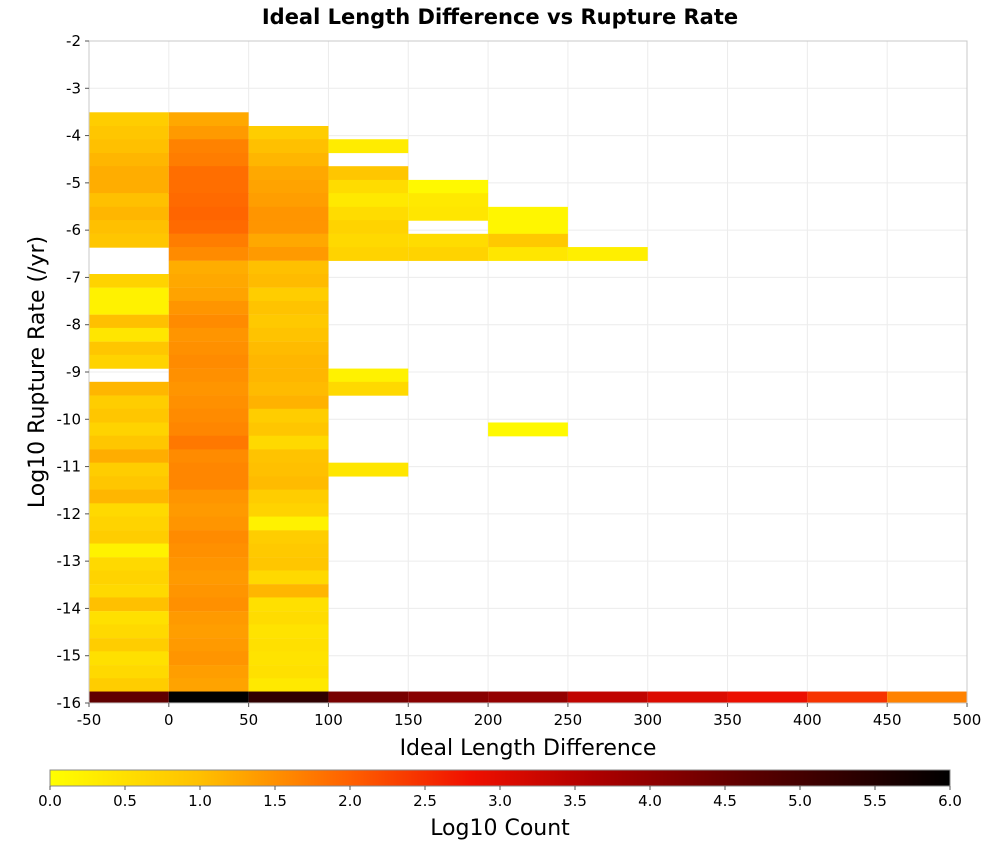 This screenshot has height=850, width=1000. I want to click on x-tick-label: 450, so click(887, 720).